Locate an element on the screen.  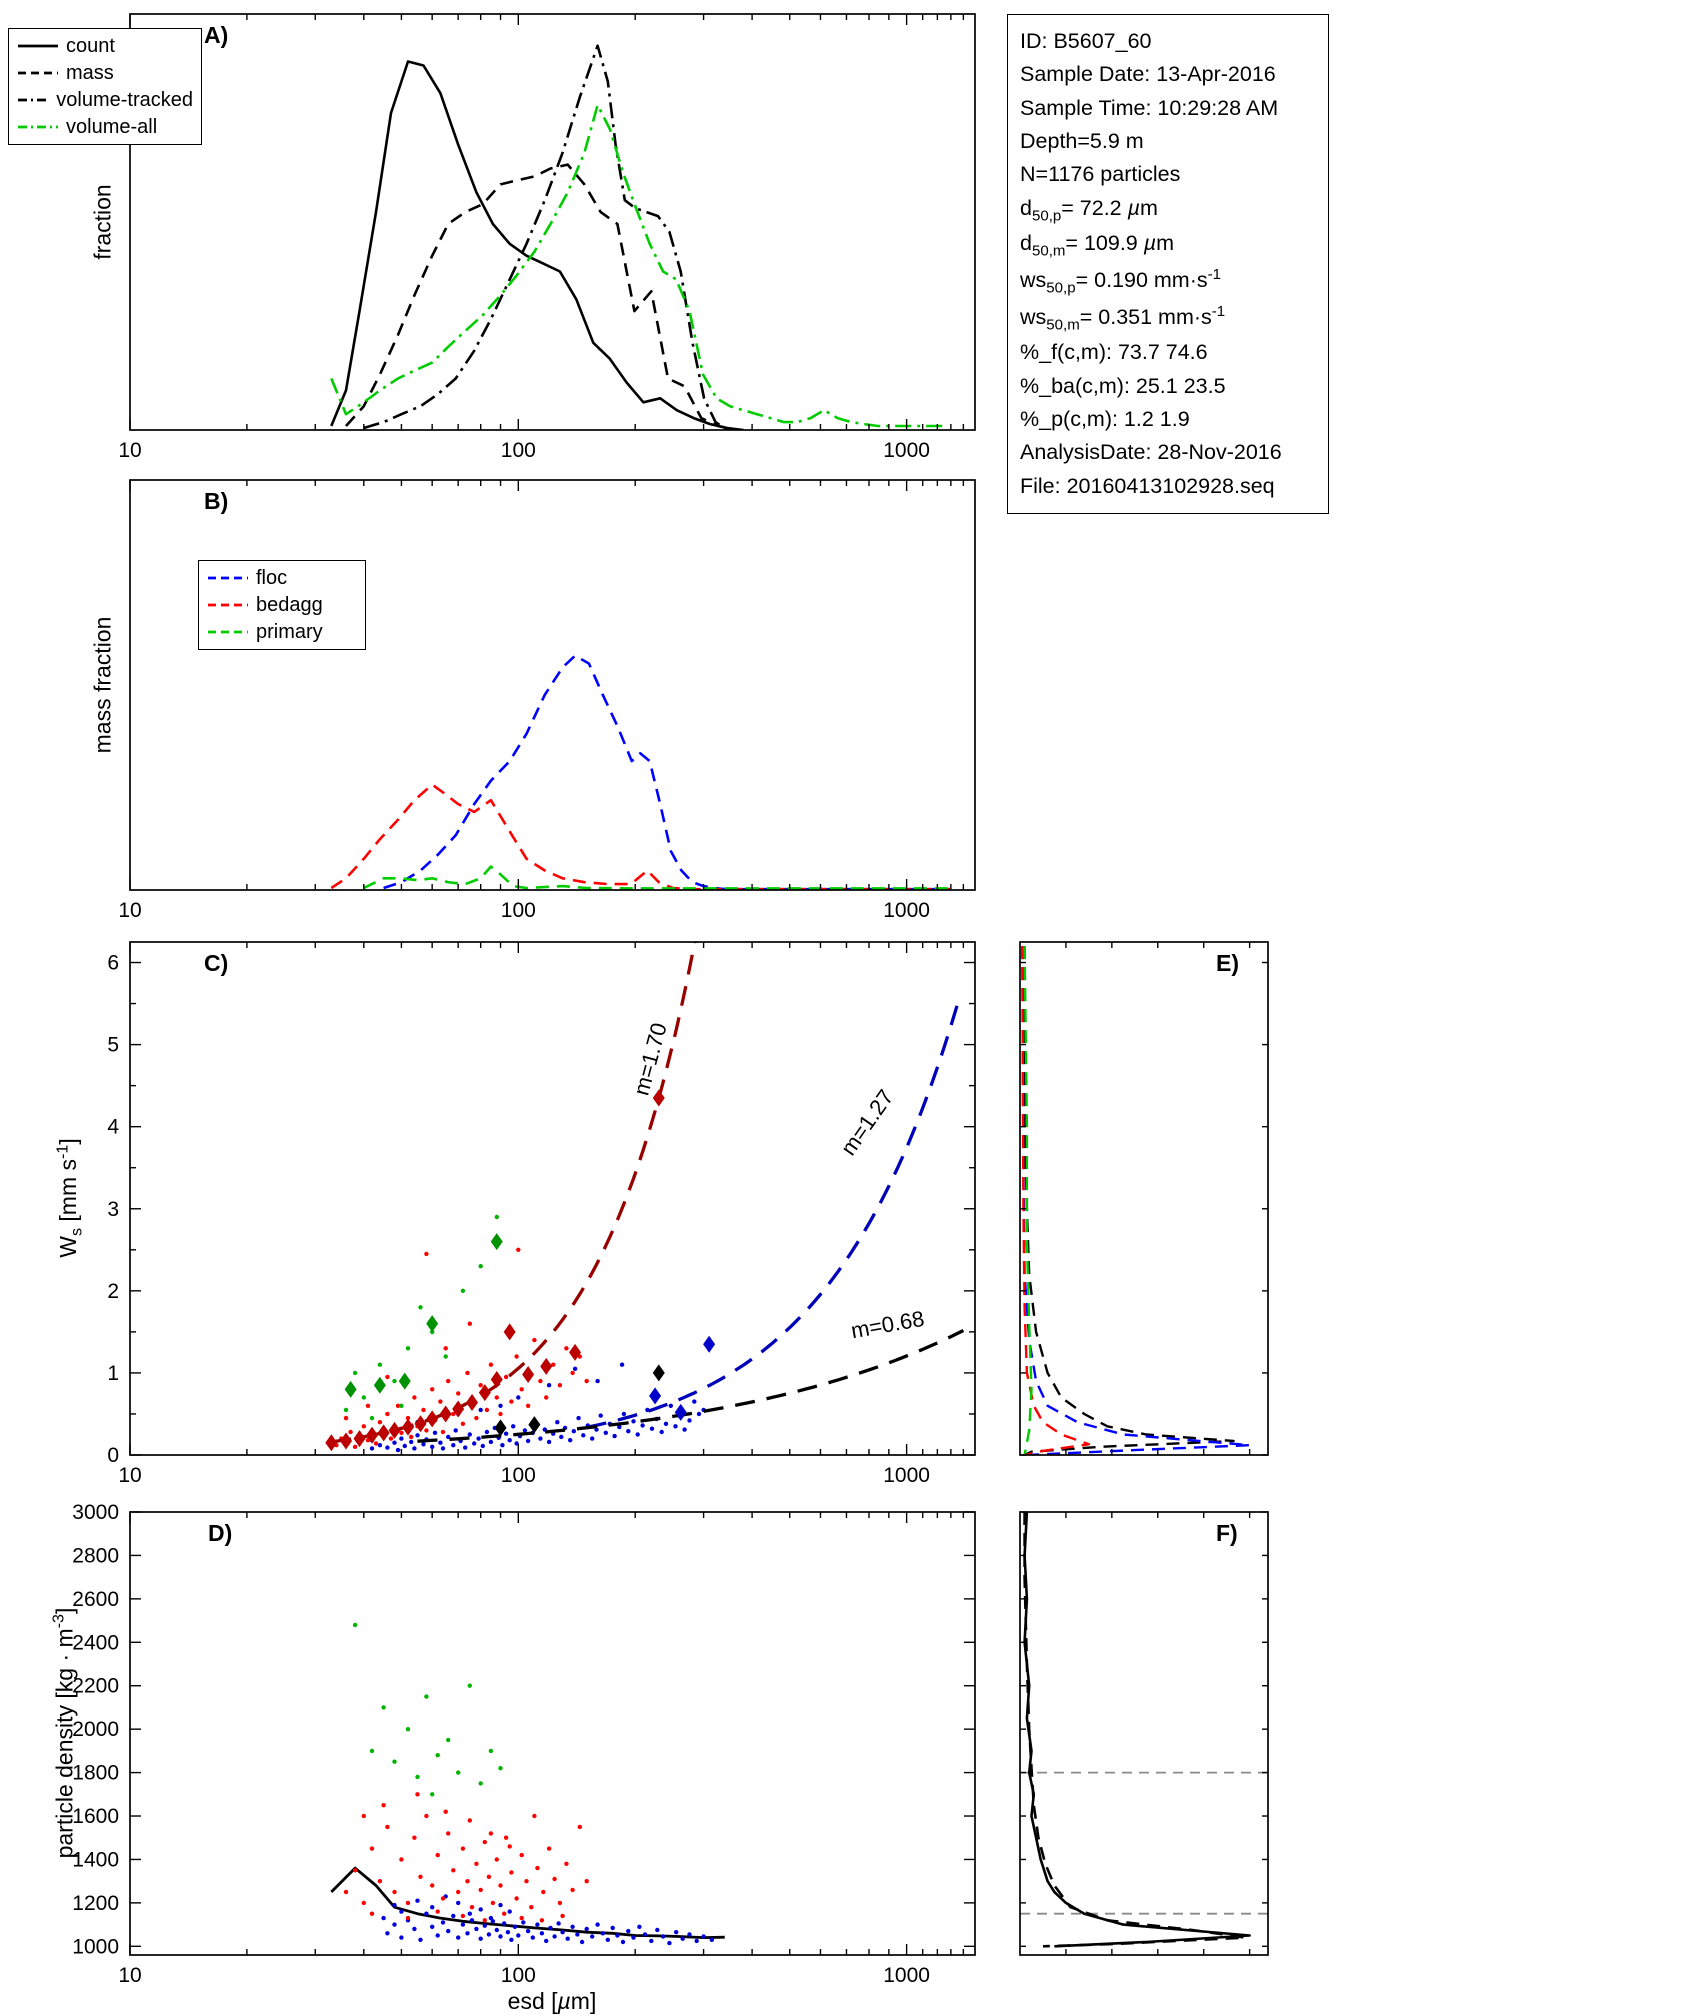
y-tick-label: 1800 is located at coordinates (95, 1773).